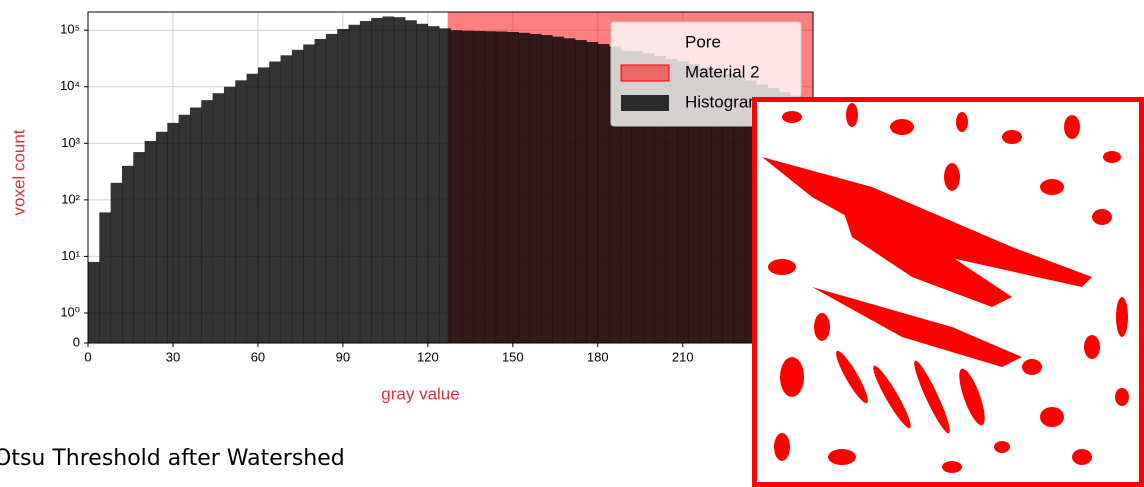  What do you see at coordinates (683, 356) in the screenshot?
I see `x-tick-label: 210` at bounding box center [683, 356].